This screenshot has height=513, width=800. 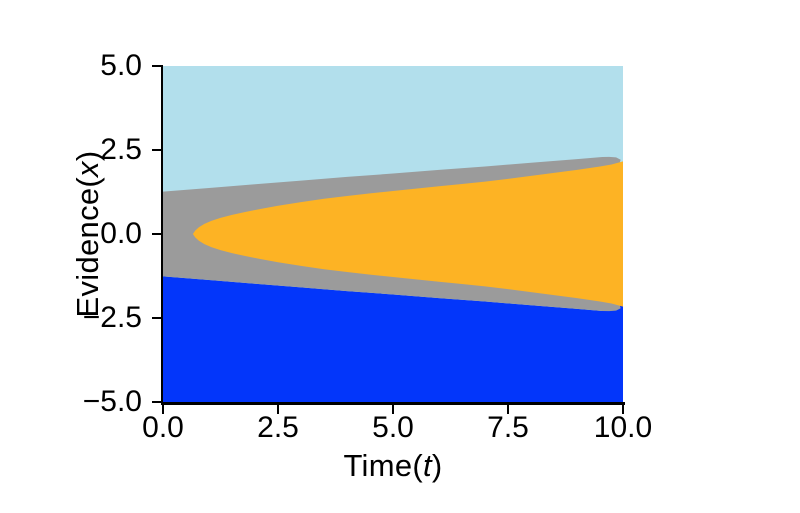 I want to click on x-tick-label: 5.0, so click(x=393, y=427).